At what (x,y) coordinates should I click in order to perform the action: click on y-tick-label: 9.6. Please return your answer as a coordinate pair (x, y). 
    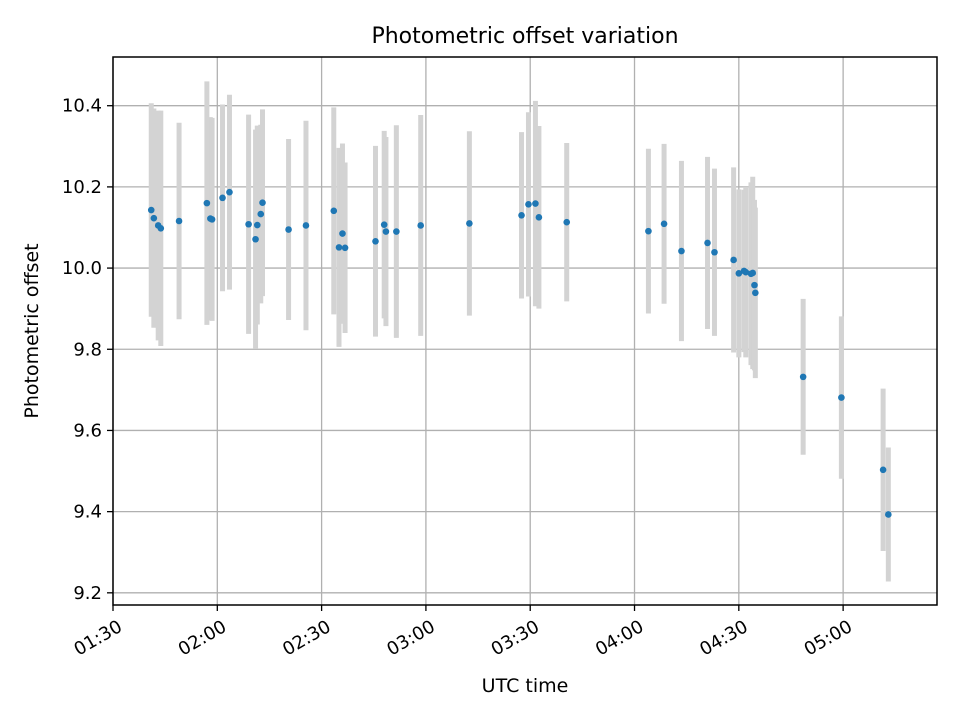
    Looking at the image, I should click on (87, 430).